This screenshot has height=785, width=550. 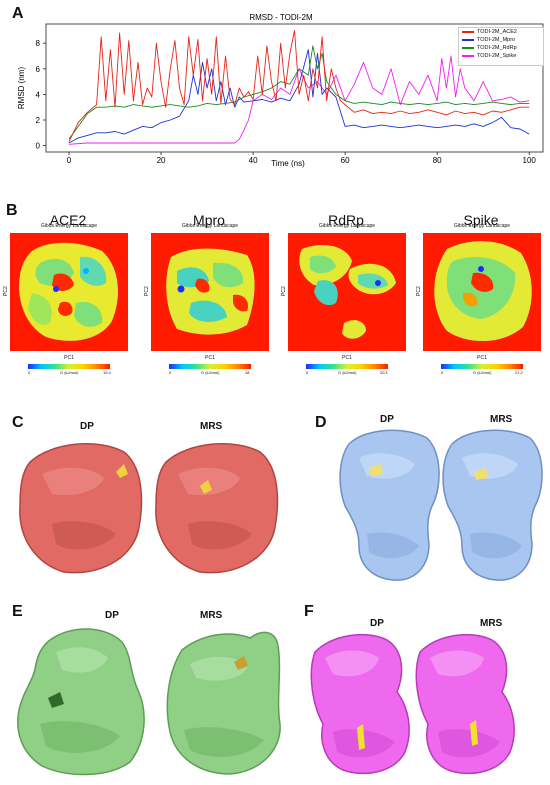 What do you see at coordinates (38, 120) in the screenshot?
I see `y-tick-label: 2` at bounding box center [38, 120].